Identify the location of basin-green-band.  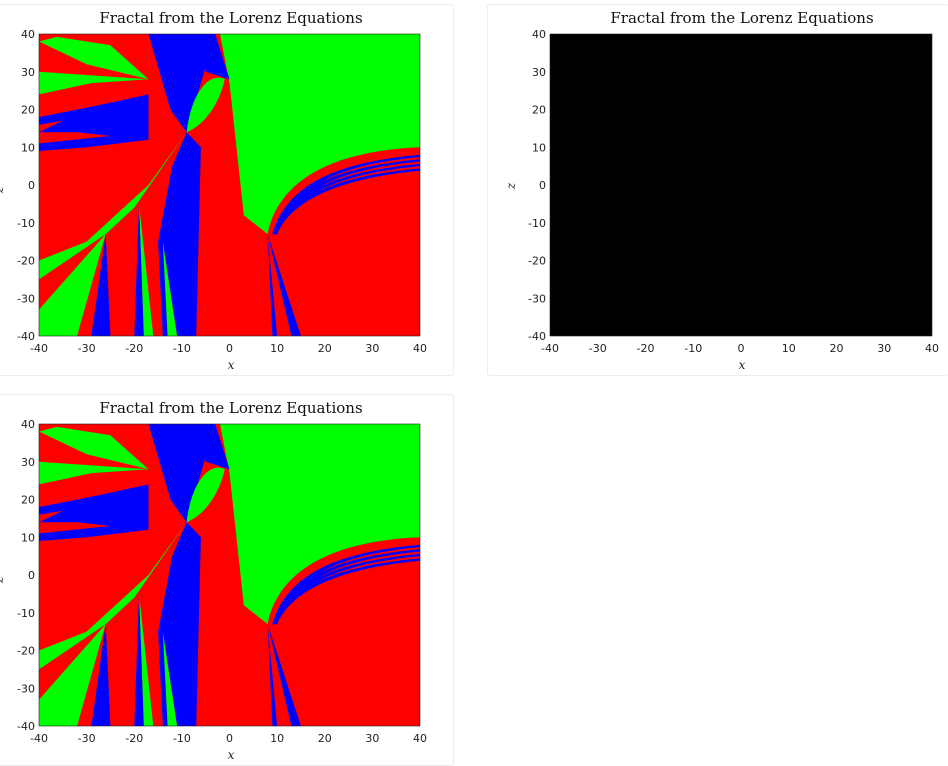
(94, 473).